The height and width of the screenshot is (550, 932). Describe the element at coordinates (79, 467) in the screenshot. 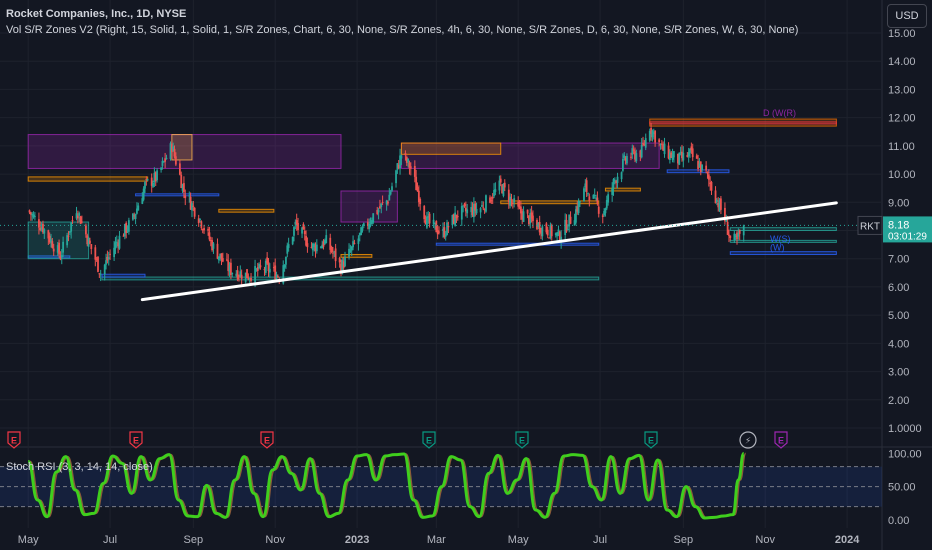

I see `stoch-rsi-legend: Stoch RSI (3, 3, 14, 14, close)` at that location.